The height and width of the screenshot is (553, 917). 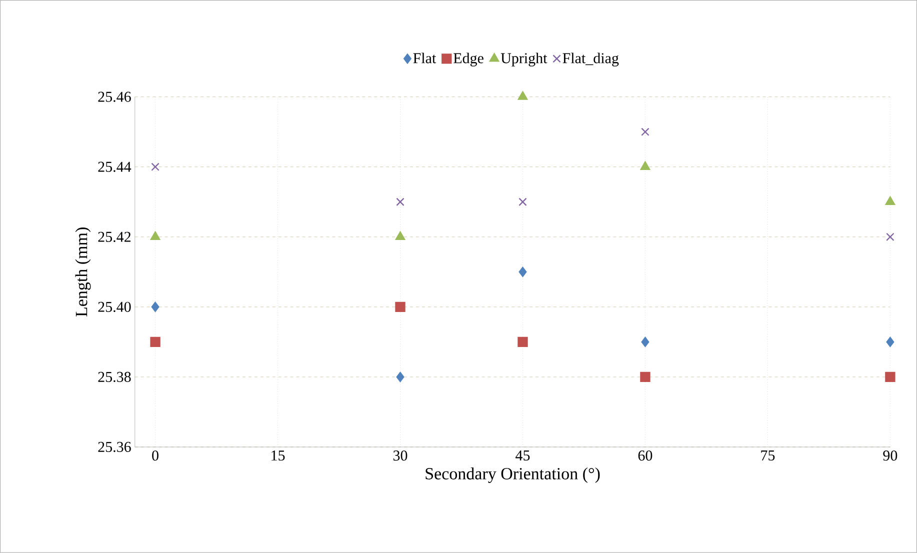 What do you see at coordinates (424, 58) in the screenshot?
I see `legend-label: Flat` at bounding box center [424, 58].